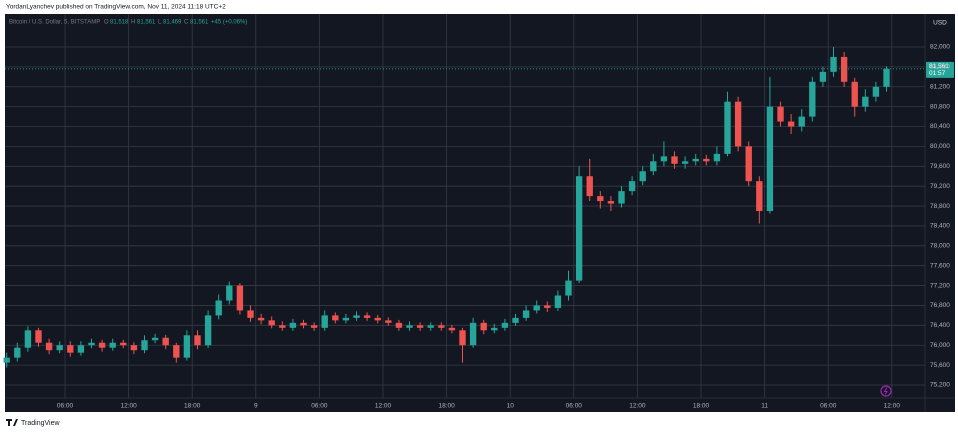 This screenshot has width=958, height=432. I want to click on legend-l: 81,469, so click(172, 23).